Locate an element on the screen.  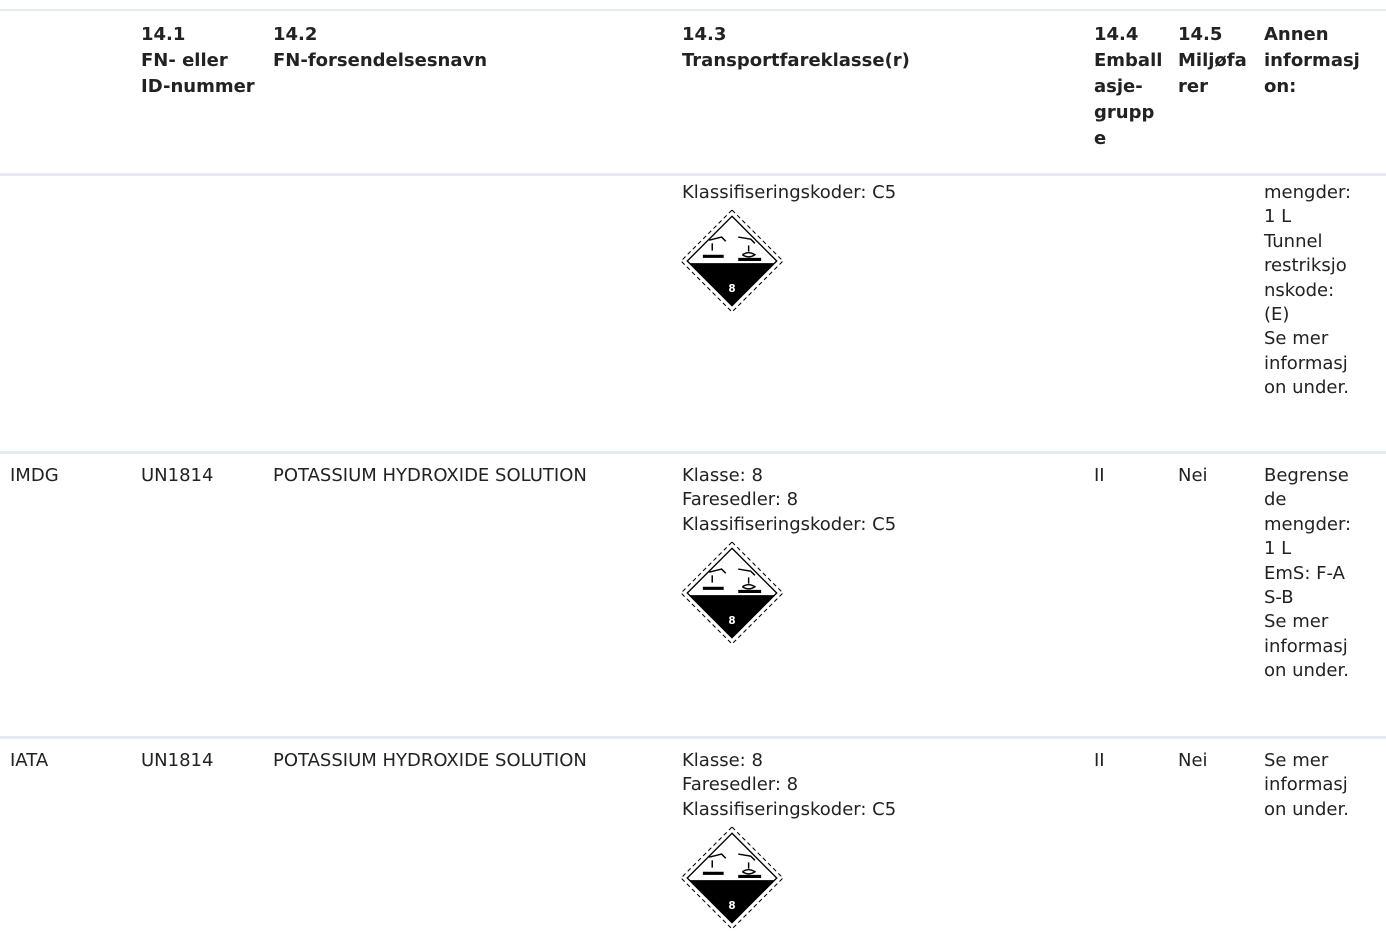
header-number: 14.4 is located at coordinates (1116, 34).